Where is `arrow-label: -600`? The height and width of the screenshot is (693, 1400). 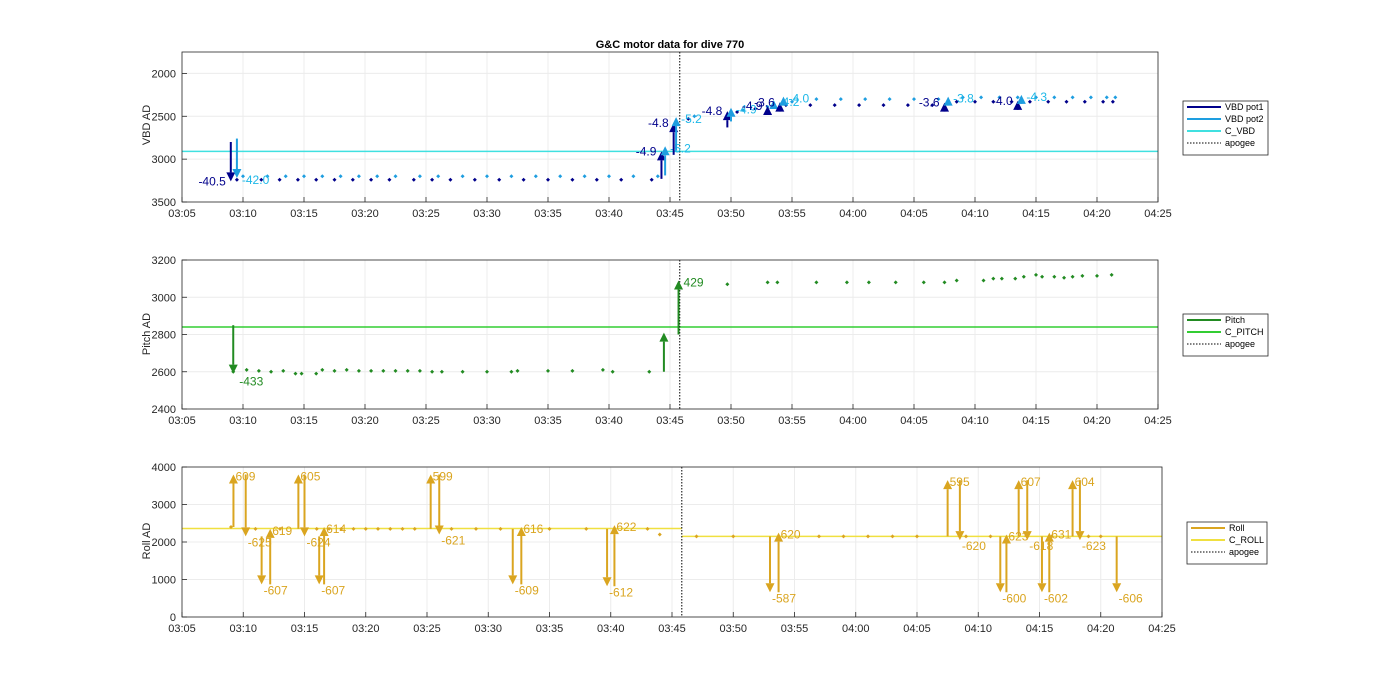
arrow-label: -600 is located at coordinates (1014, 598).